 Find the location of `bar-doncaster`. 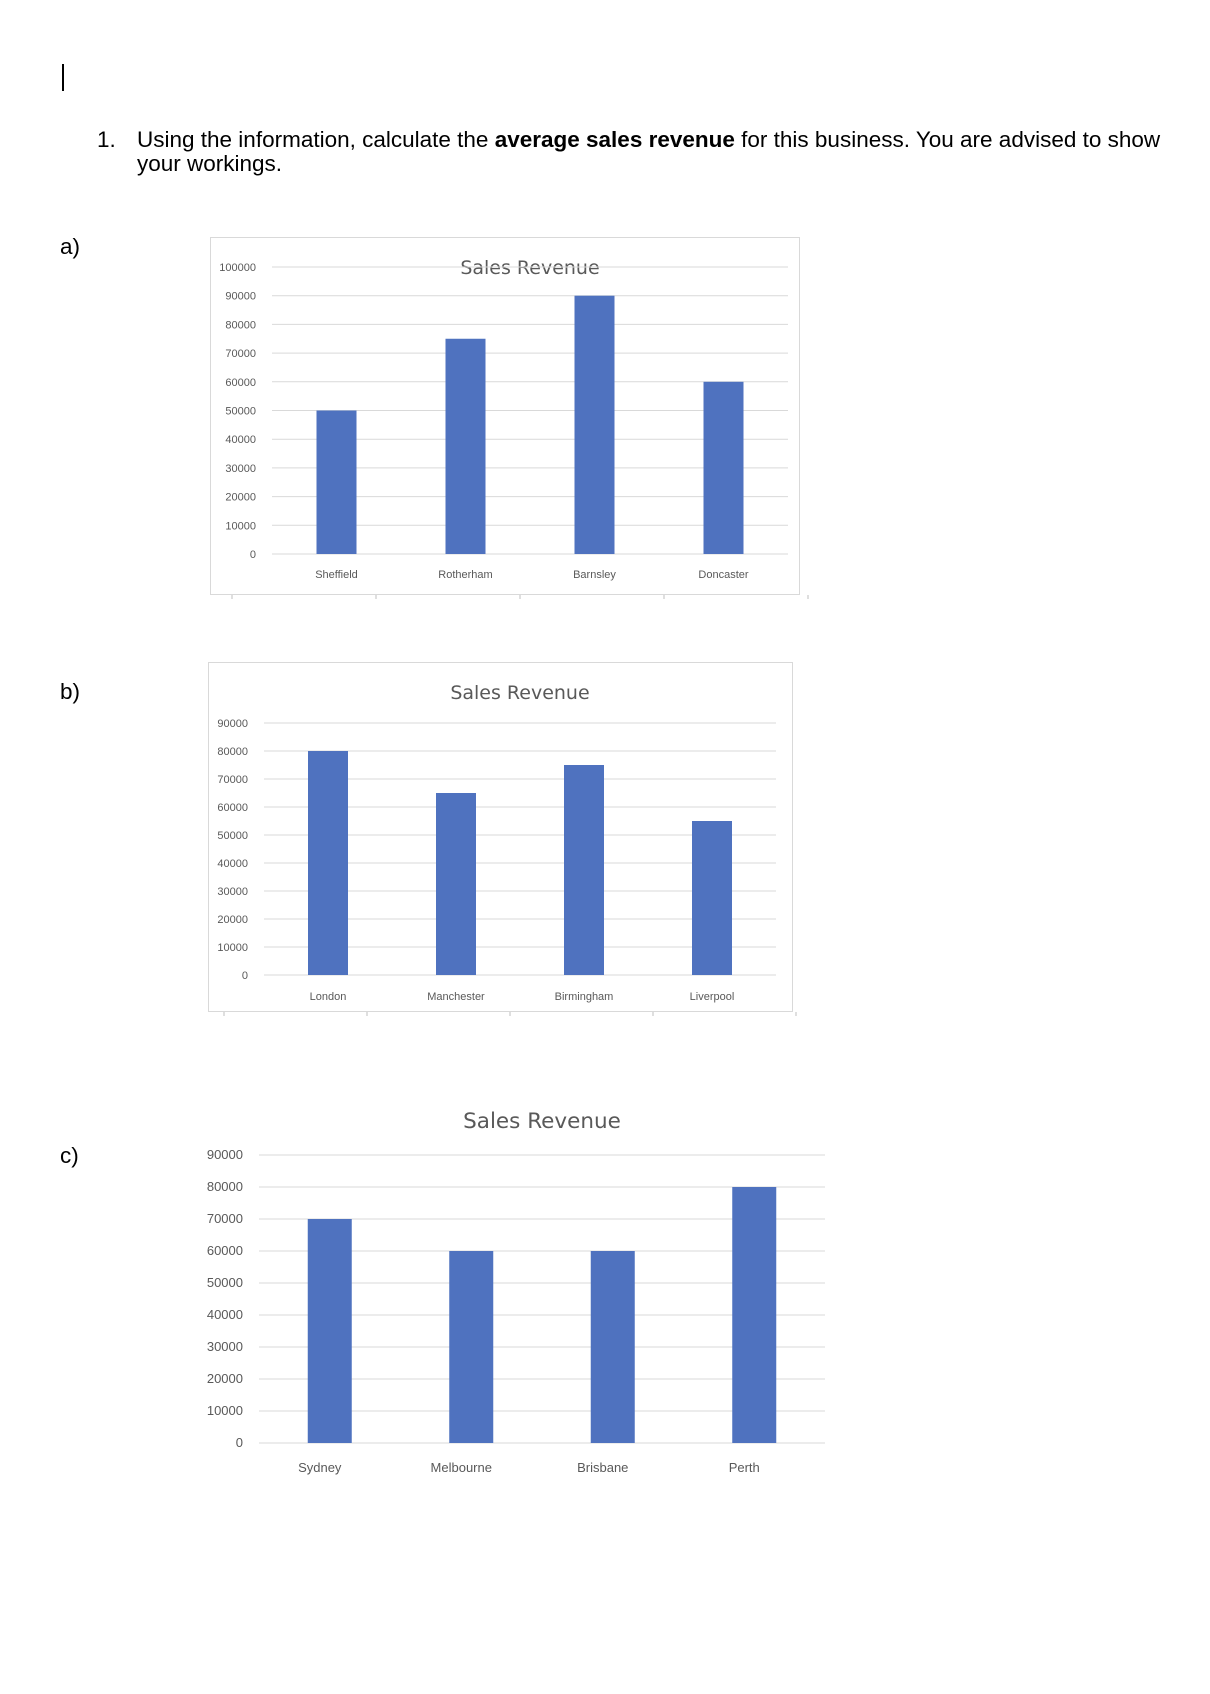

bar-doncaster is located at coordinates (723, 467).